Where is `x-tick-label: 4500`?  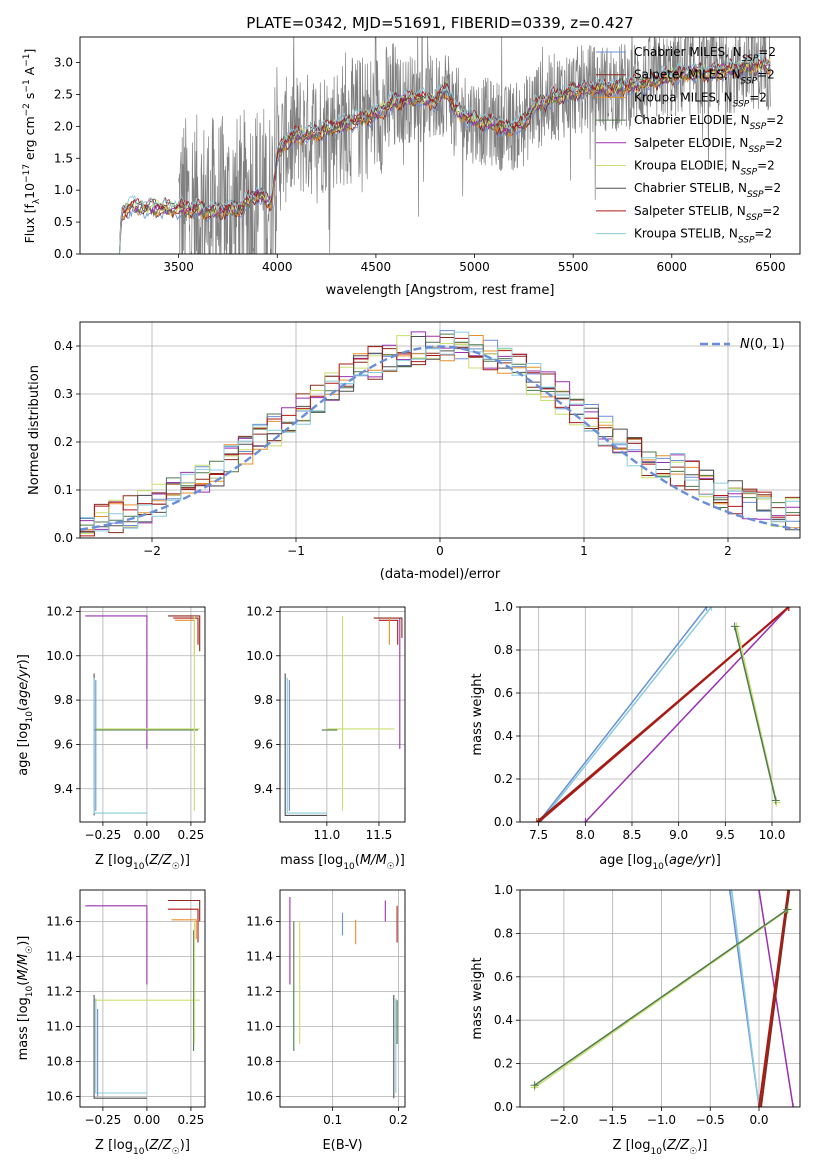
x-tick-label: 4500 is located at coordinates (376, 267).